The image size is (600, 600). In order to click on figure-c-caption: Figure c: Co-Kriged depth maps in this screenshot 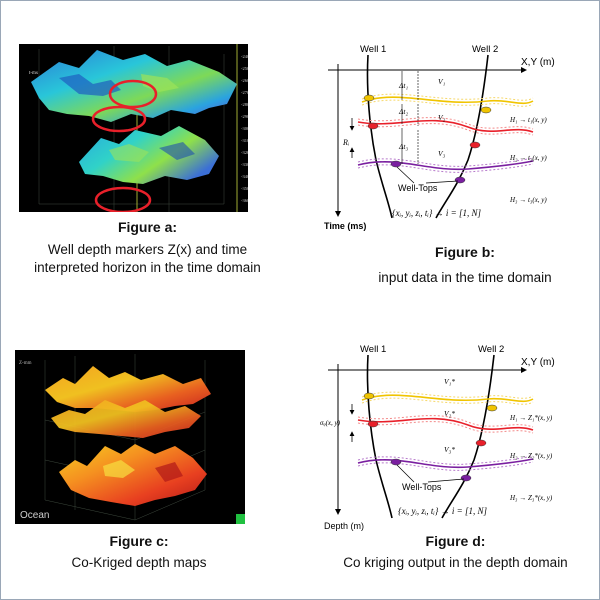, I will do `click(139, 552)`.